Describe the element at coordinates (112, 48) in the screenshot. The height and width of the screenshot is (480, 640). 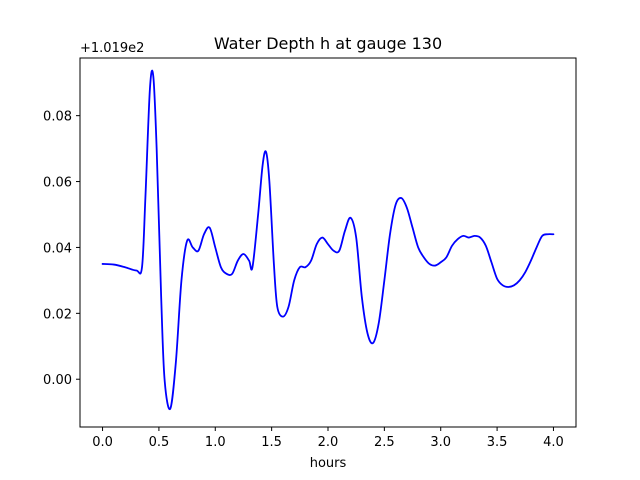
I see `y-offset-text: +1.019e2` at that location.